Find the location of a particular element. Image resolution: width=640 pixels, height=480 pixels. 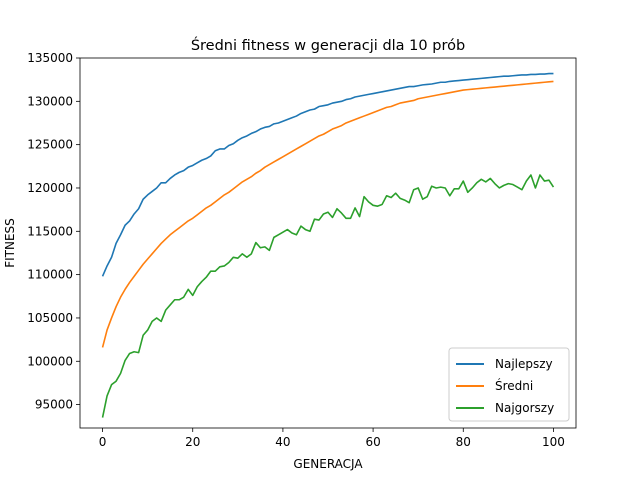

y-tick-label: 110000 is located at coordinates (50, 275).